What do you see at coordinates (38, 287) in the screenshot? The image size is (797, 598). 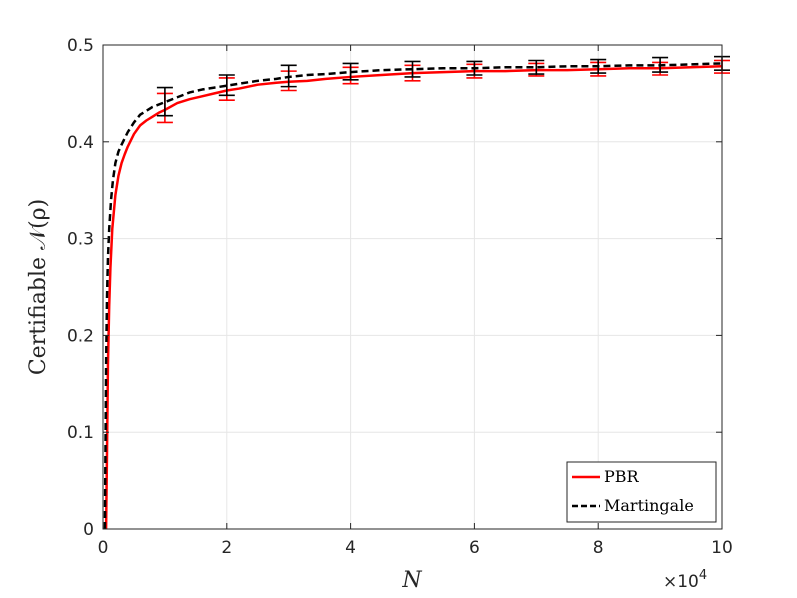 I see `y-axis-label: Certifiable 𝒩(ρ)` at bounding box center [38, 287].